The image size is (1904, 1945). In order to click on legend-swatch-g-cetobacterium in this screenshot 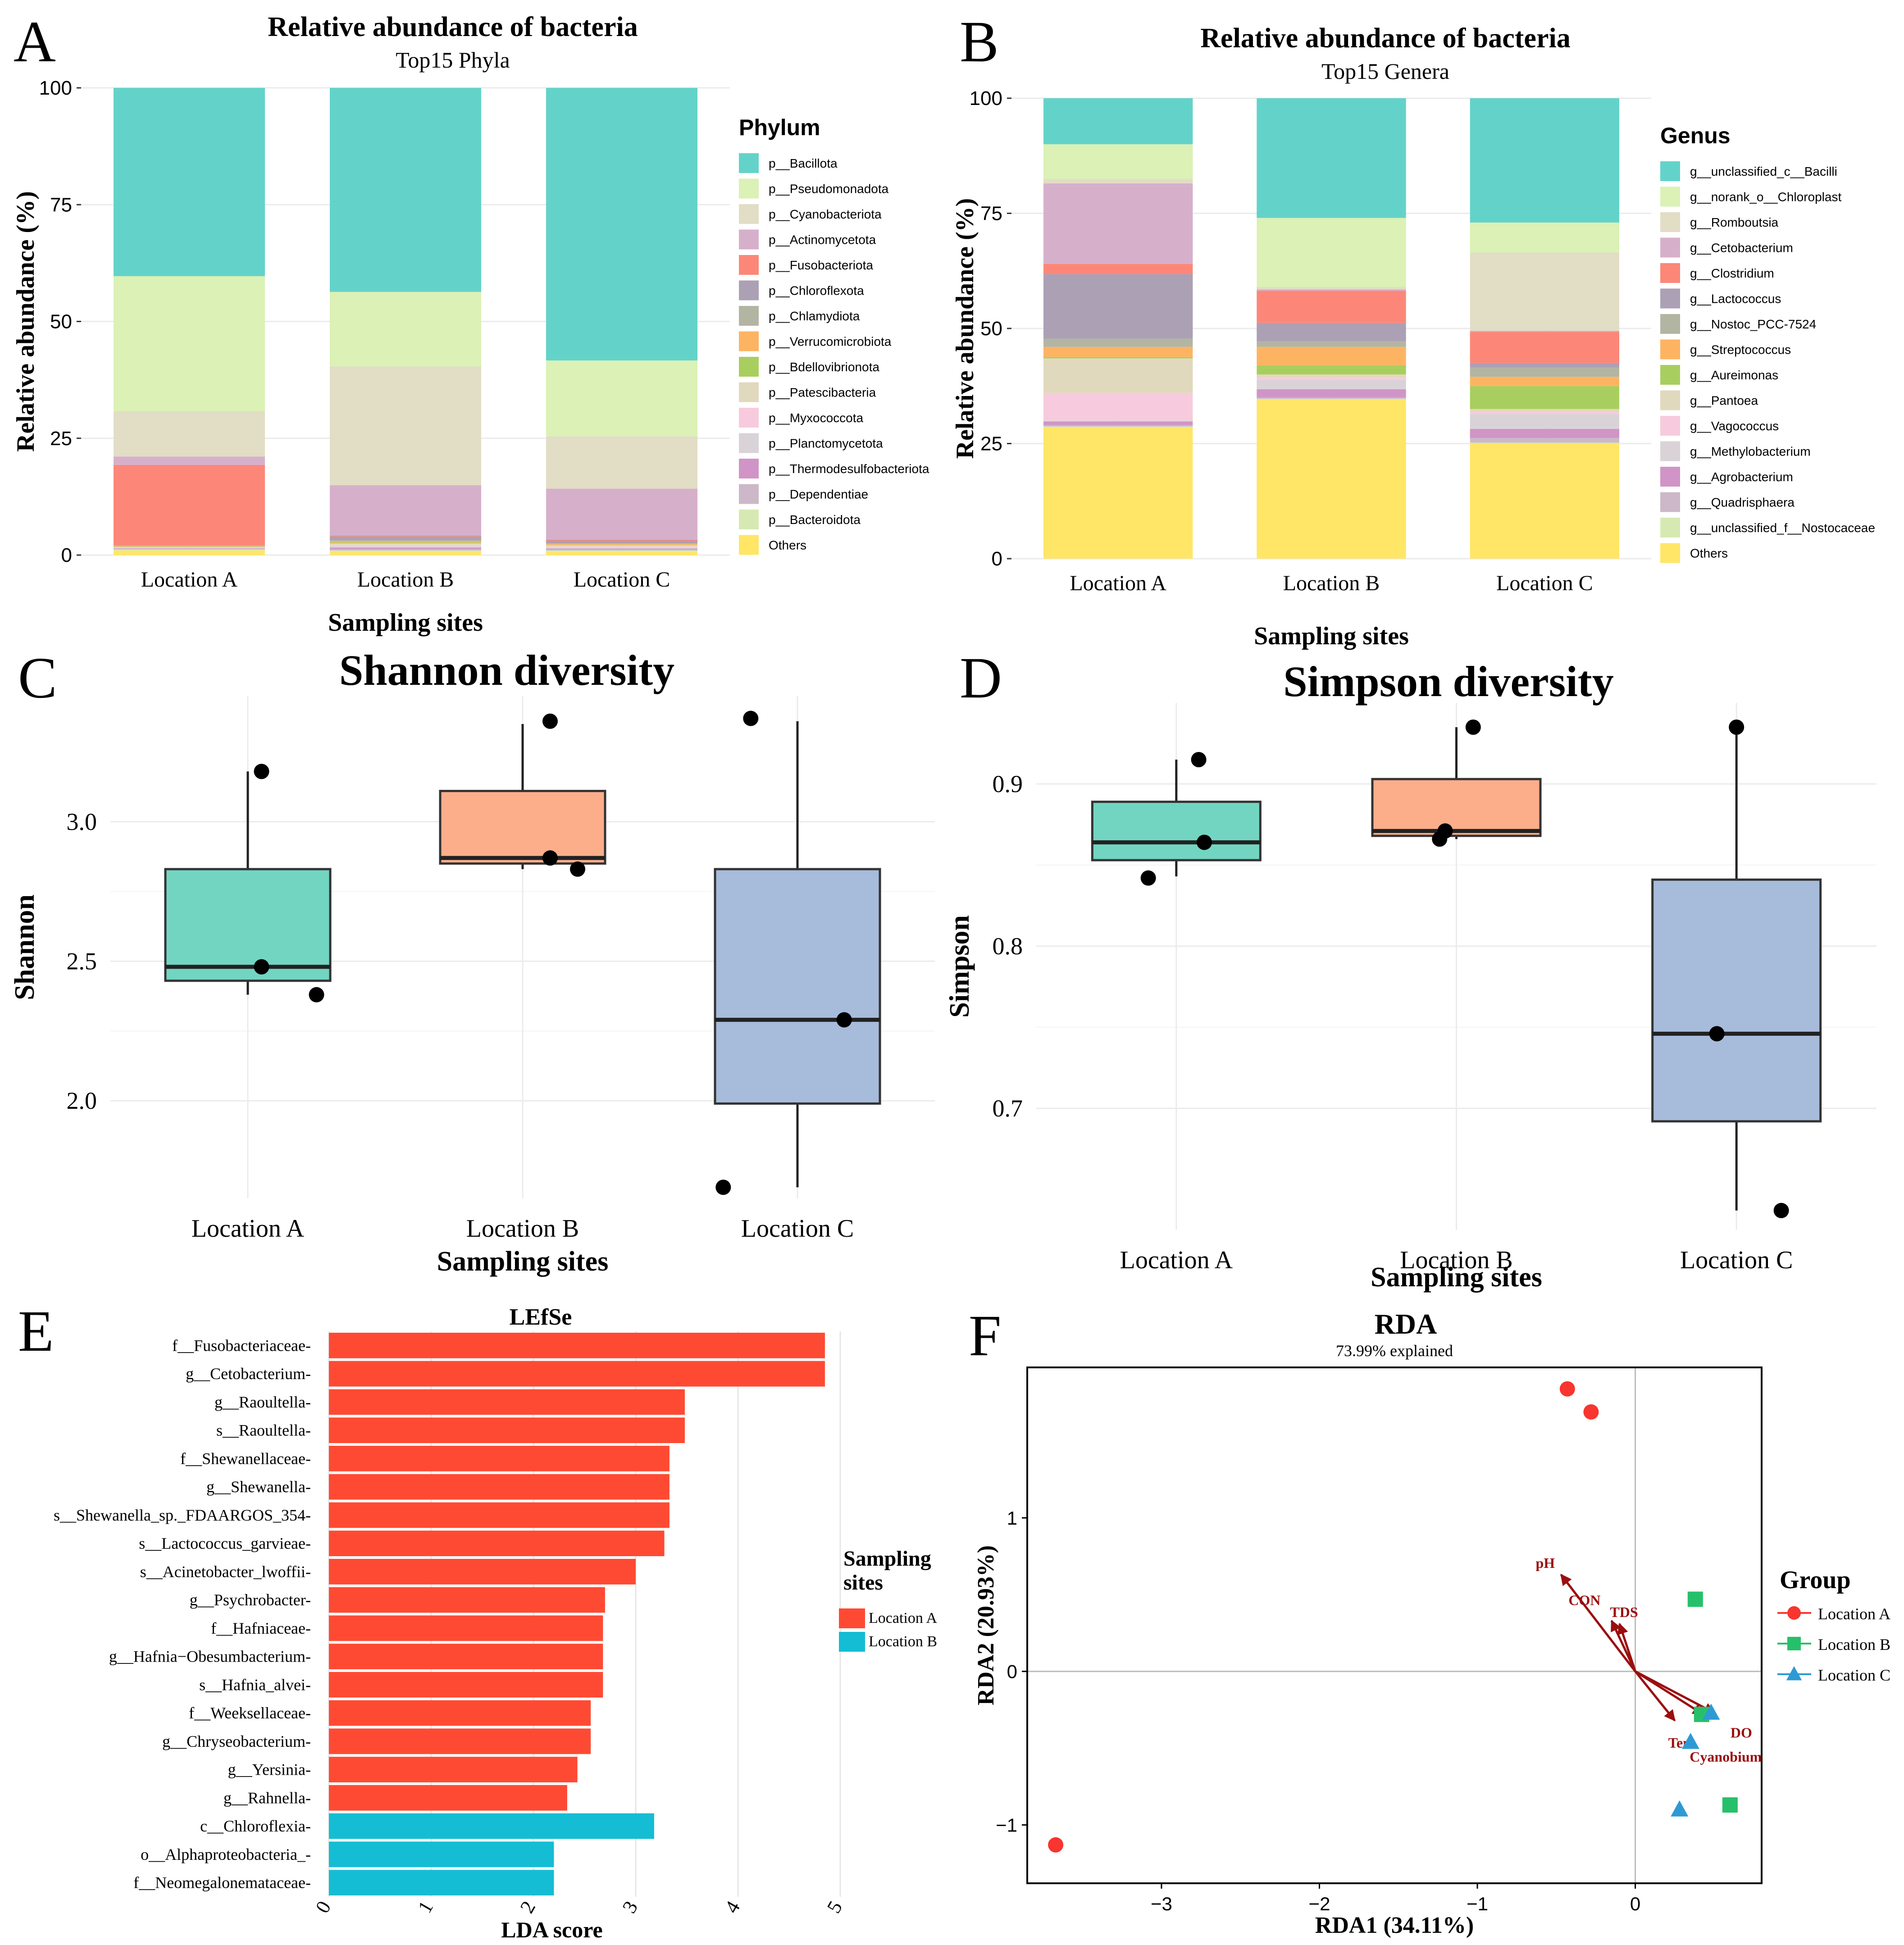, I will do `click(1670, 247)`.